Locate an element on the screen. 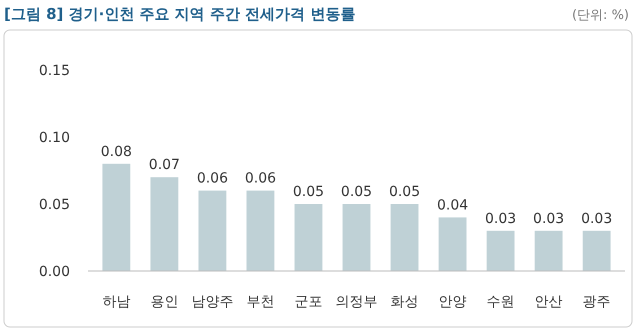  x-tick-label: 안산 is located at coordinates (548, 302).